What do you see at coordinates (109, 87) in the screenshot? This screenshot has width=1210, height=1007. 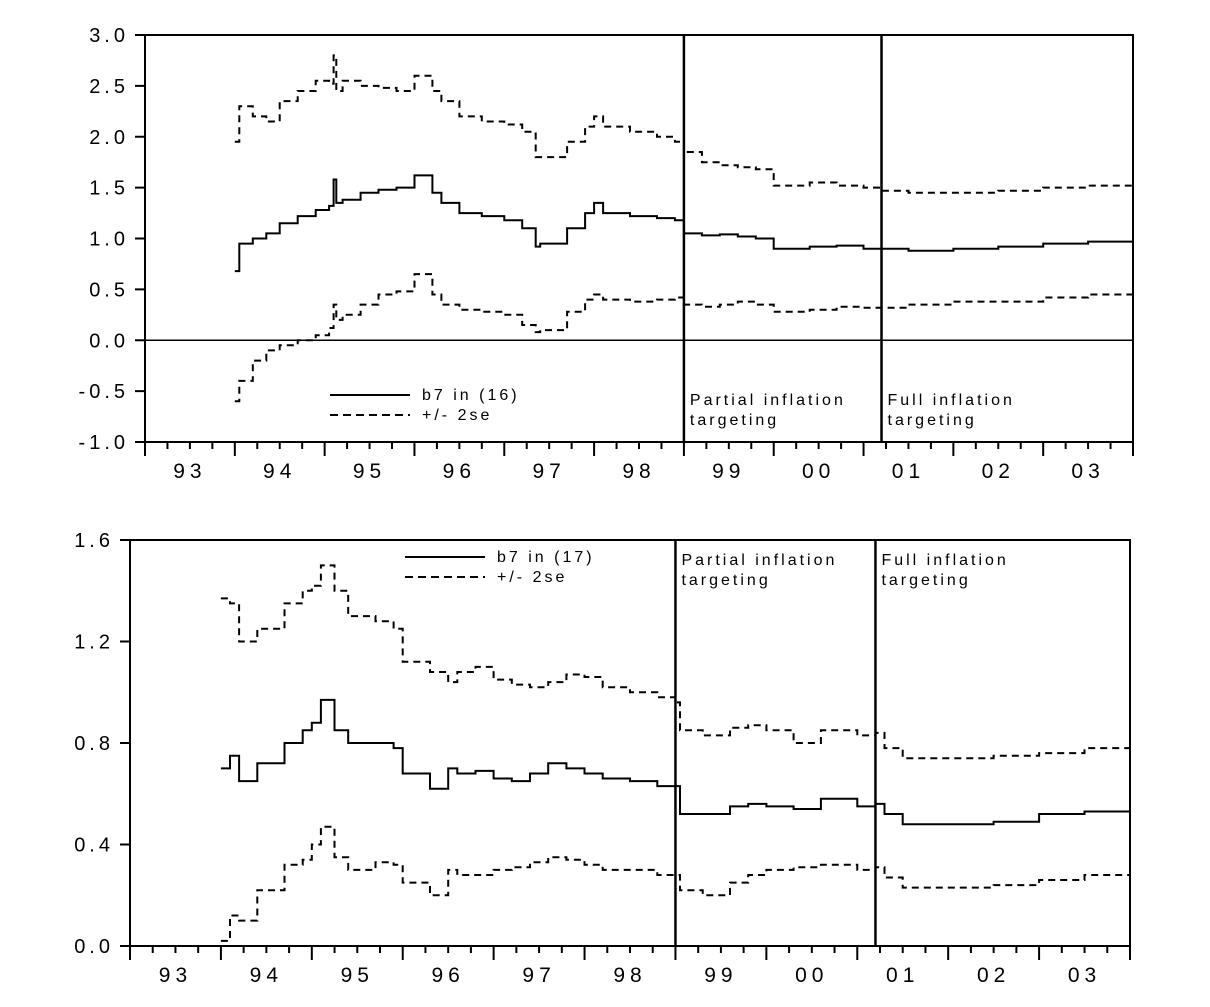 I see `y-tick-label: 2.5` at bounding box center [109, 87].